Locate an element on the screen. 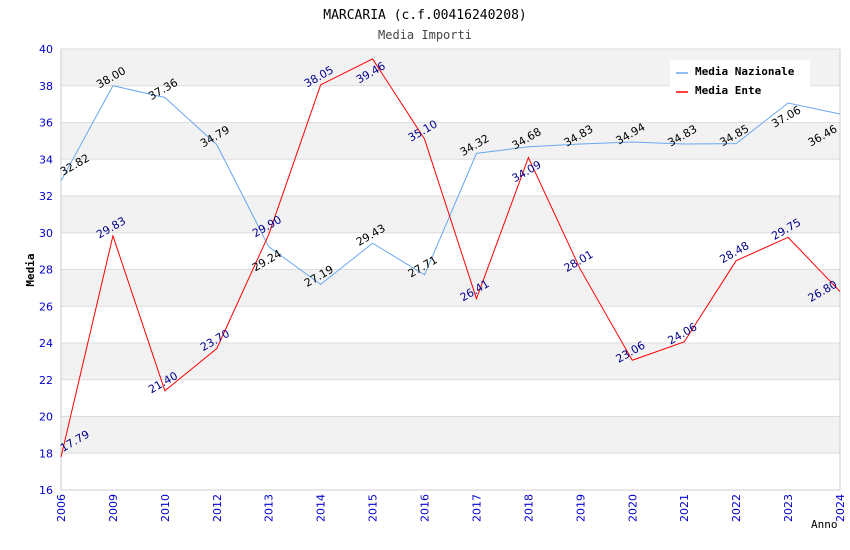 Image resolution: width=850 pixels, height=550 pixels. legend-label-ente: Media Ente is located at coordinates (728, 90).